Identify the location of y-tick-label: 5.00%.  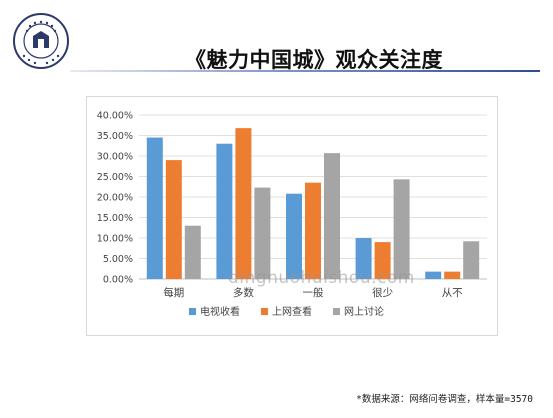
(118, 259).